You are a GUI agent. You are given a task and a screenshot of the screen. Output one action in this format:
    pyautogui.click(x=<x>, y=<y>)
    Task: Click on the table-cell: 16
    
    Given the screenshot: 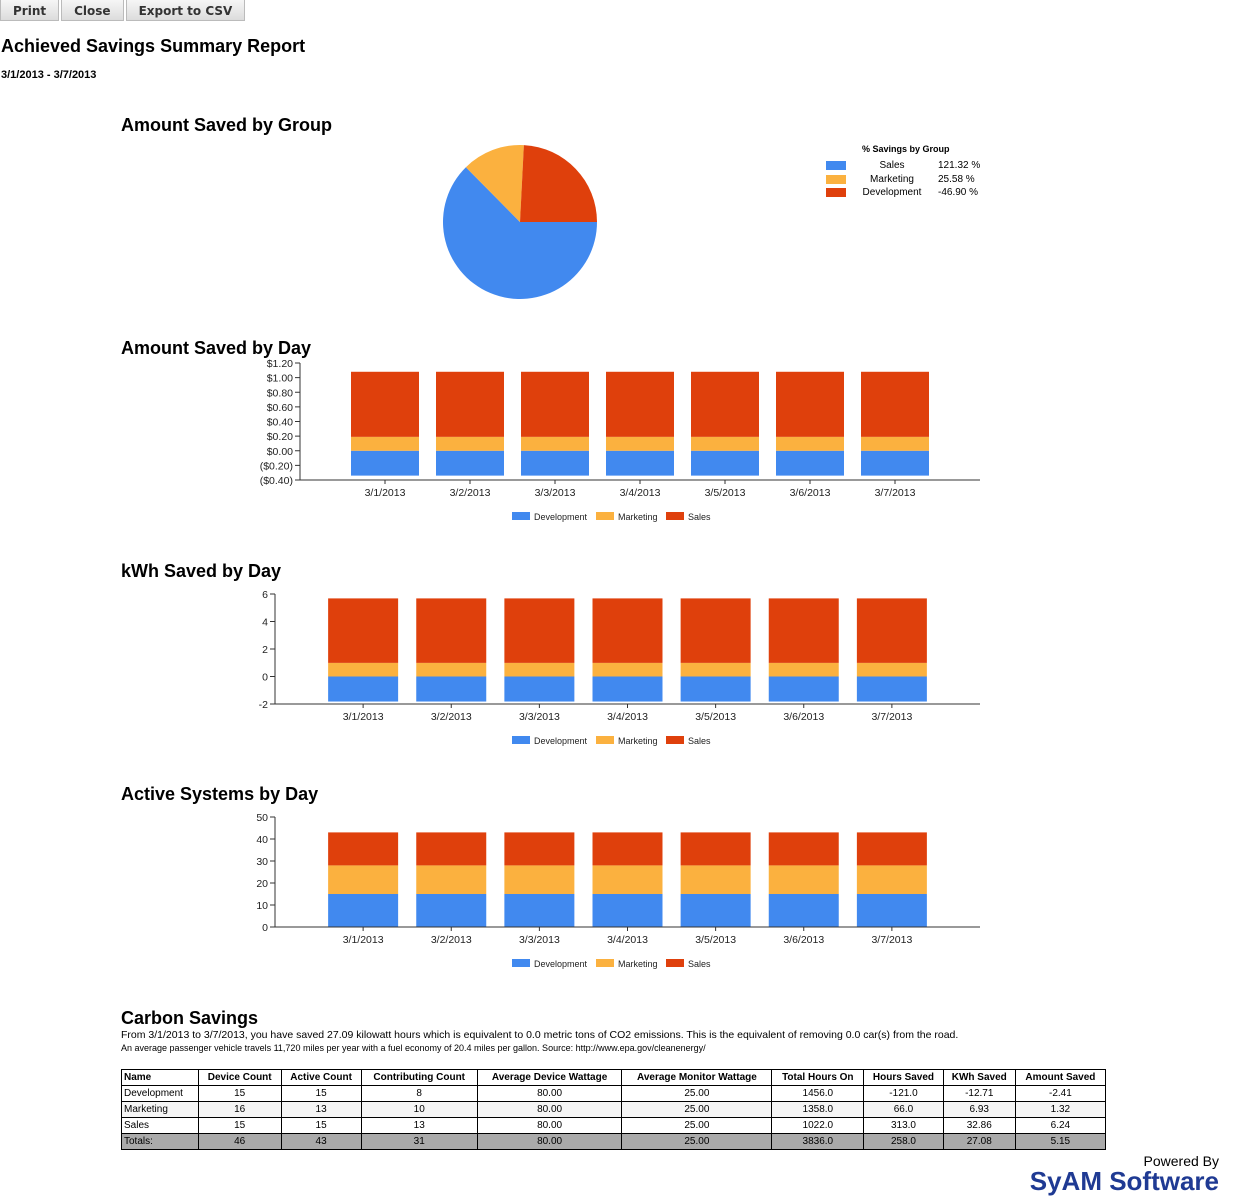 What is the action you would take?
    pyautogui.click(x=239, y=1109)
    